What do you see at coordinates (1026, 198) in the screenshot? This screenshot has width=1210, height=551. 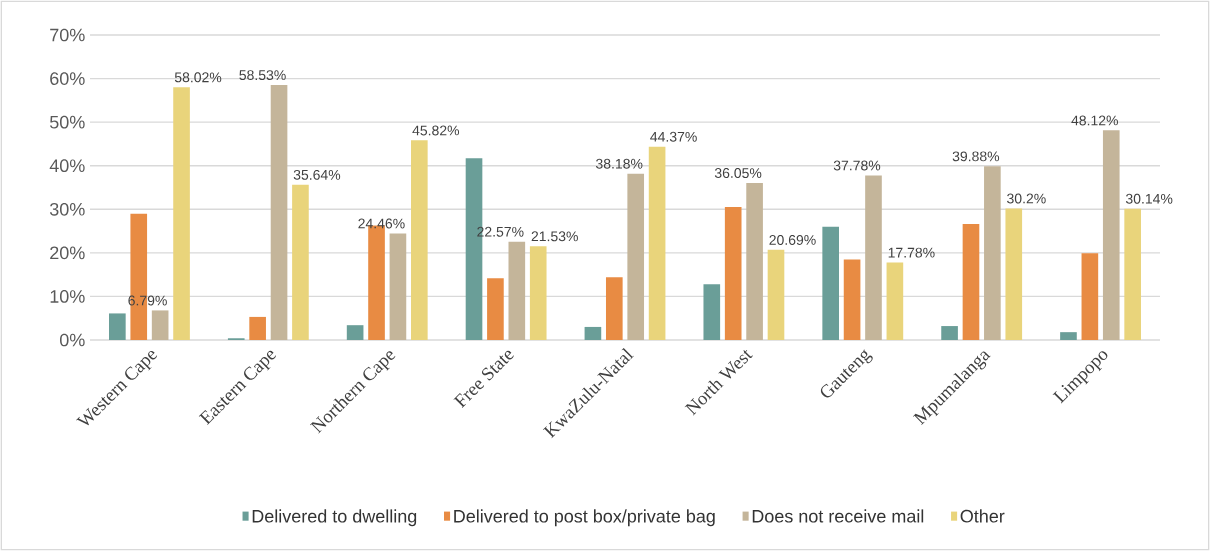 I see `data-label: 30.2%` at bounding box center [1026, 198].